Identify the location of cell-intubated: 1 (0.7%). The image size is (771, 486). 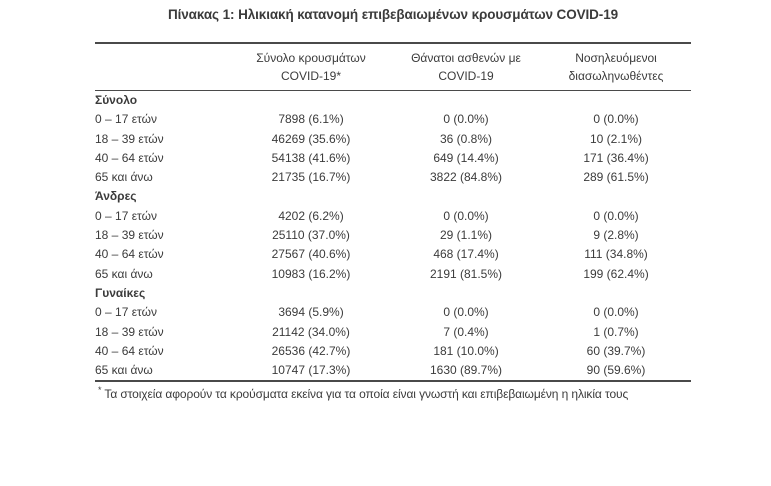
(616, 331).